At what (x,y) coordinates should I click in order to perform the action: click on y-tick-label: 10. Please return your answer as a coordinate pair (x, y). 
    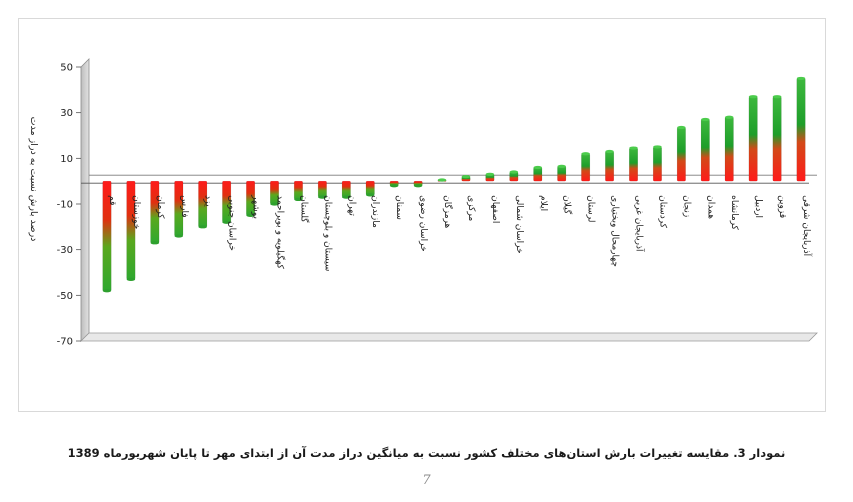
    Looking at the image, I should click on (66, 159).